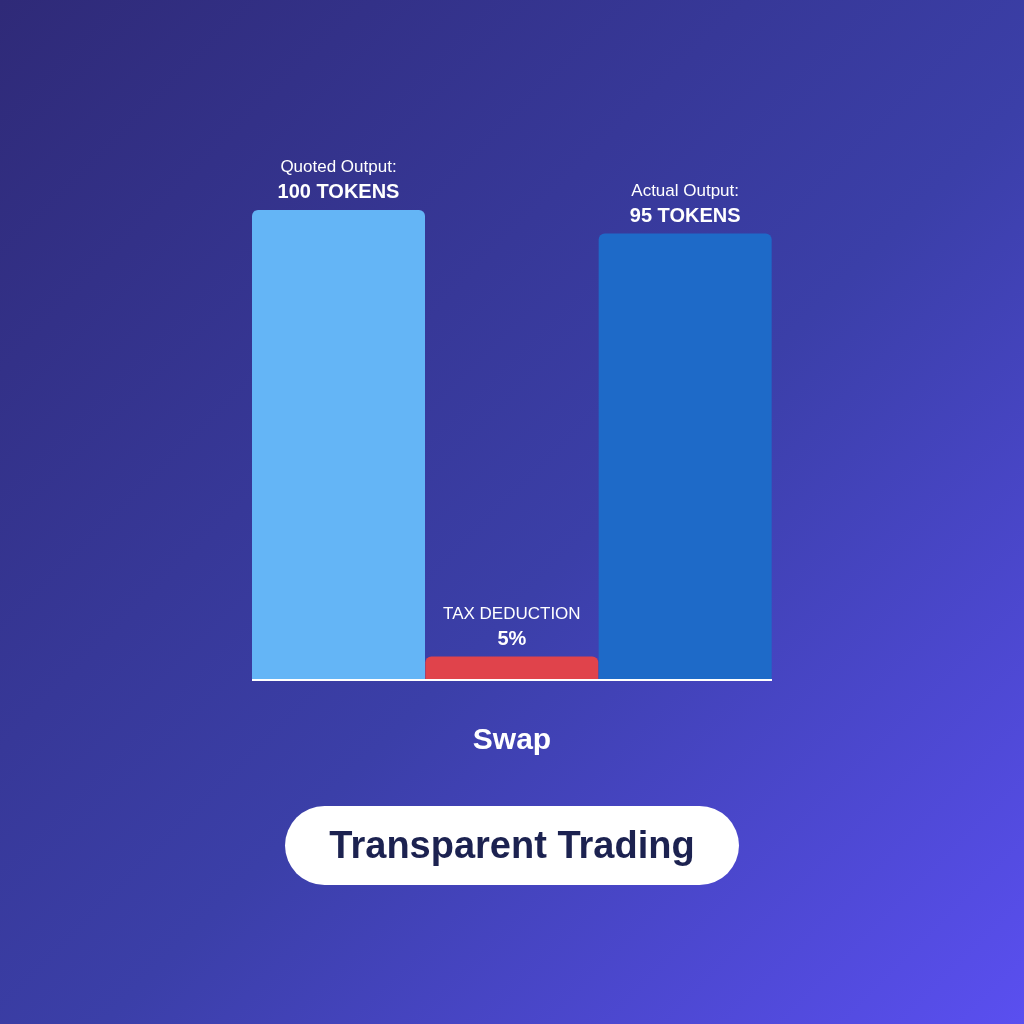 The image size is (1024, 1024). I want to click on x-axis-title: Swap, so click(512, 739).